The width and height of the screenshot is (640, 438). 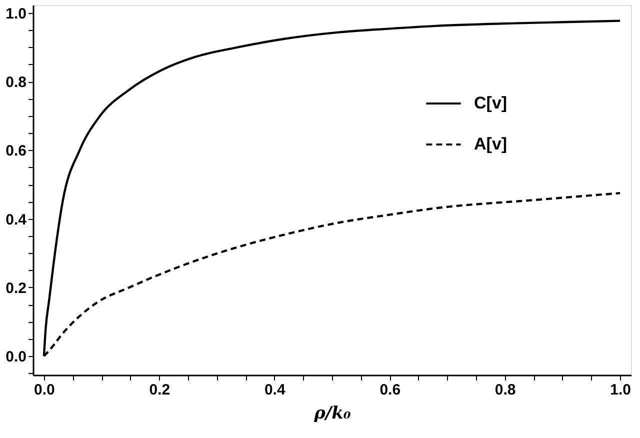 What do you see at coordinates (332, 414) in the screenshot?
I see `x-axis-title: ρ/k₀` at bounding box center [332, 414].